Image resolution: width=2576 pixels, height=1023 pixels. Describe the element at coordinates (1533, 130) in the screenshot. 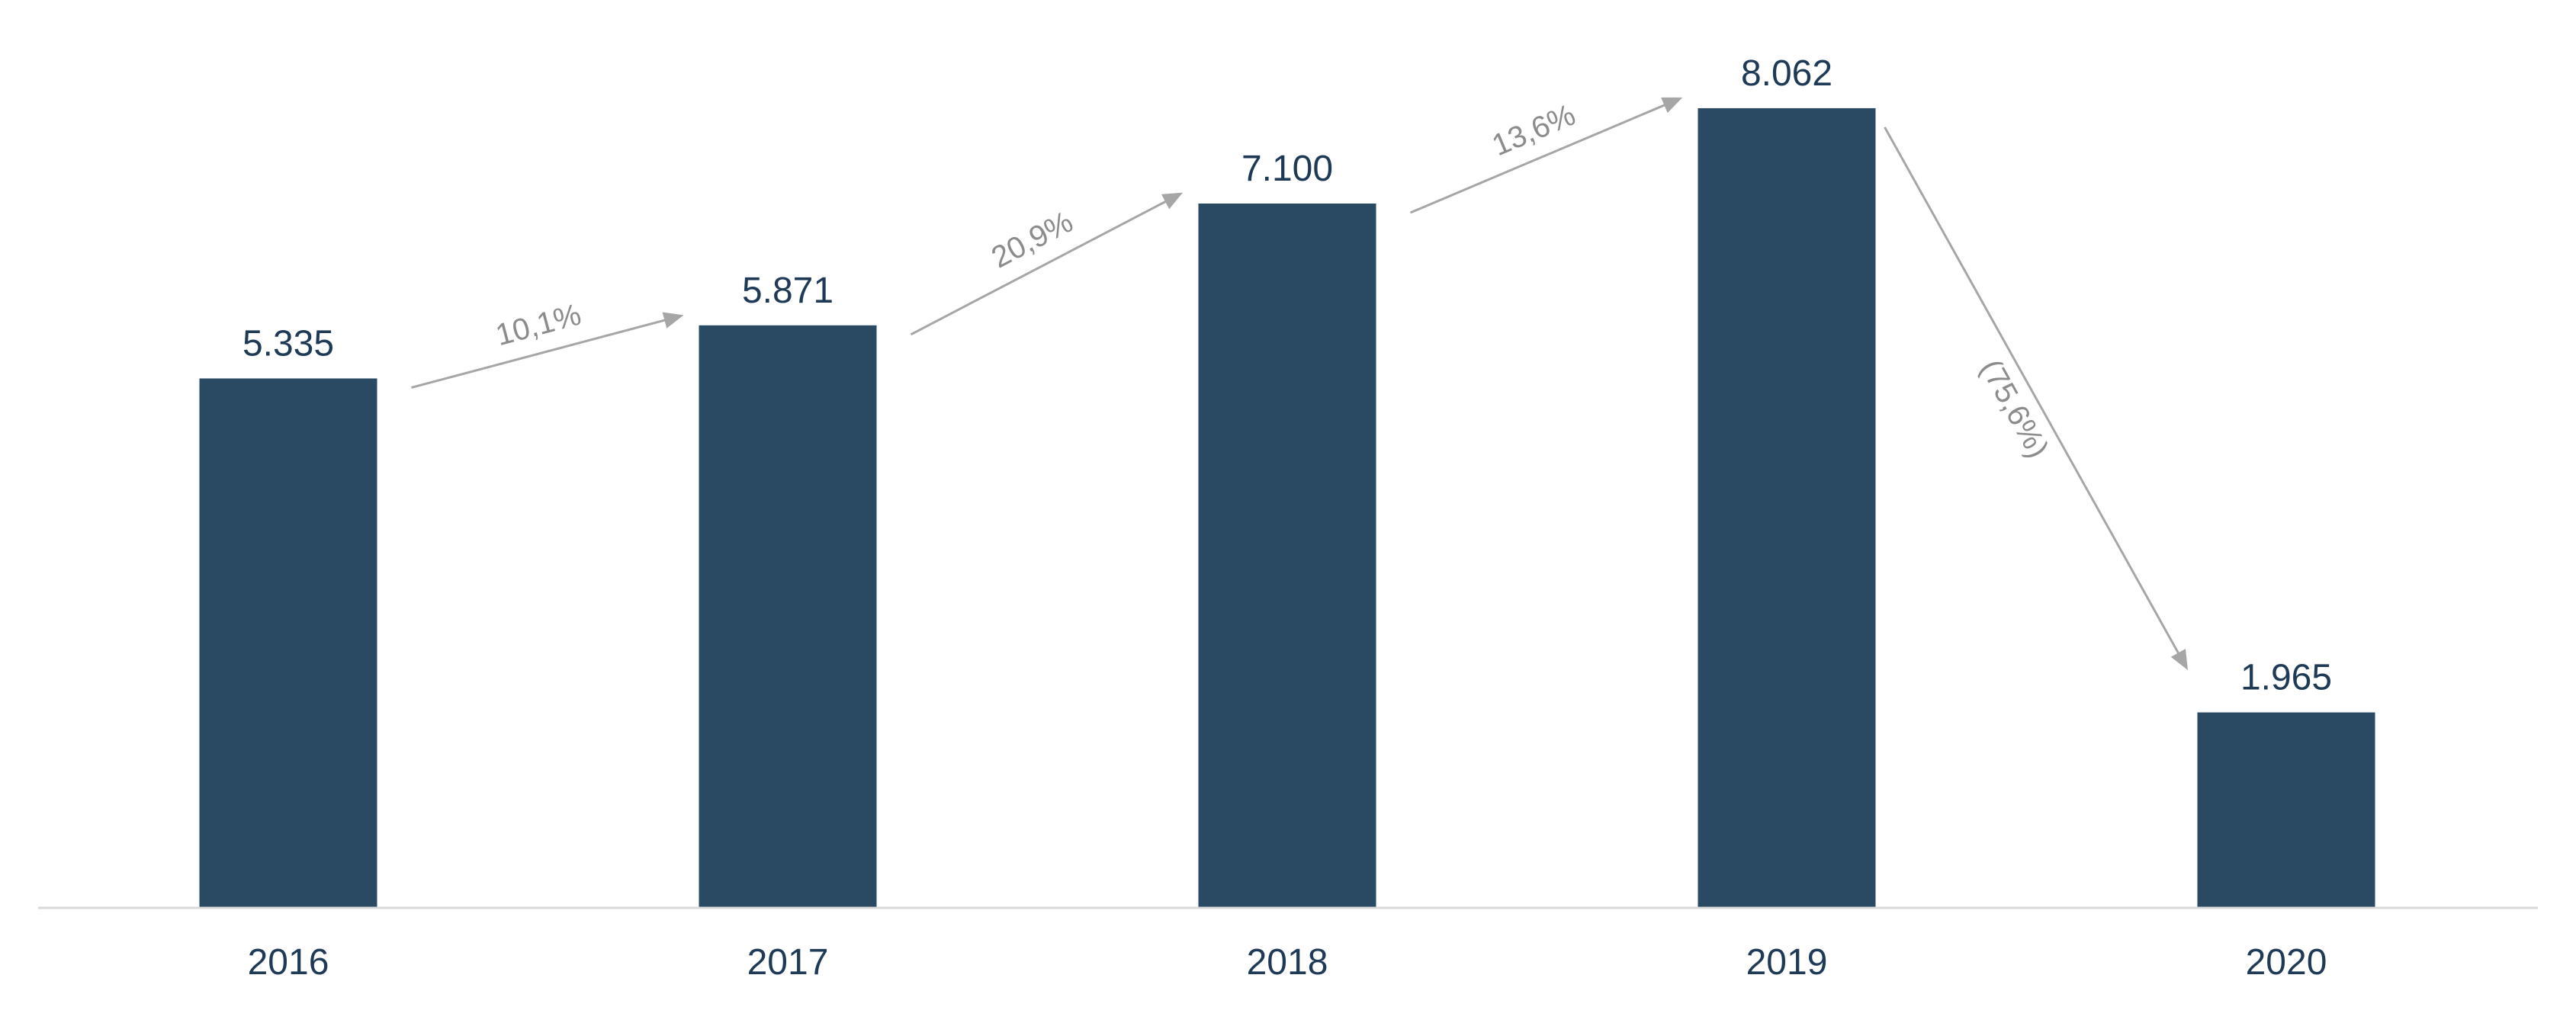

I see `growth-label-2018-2019: 13,6%` at that location.